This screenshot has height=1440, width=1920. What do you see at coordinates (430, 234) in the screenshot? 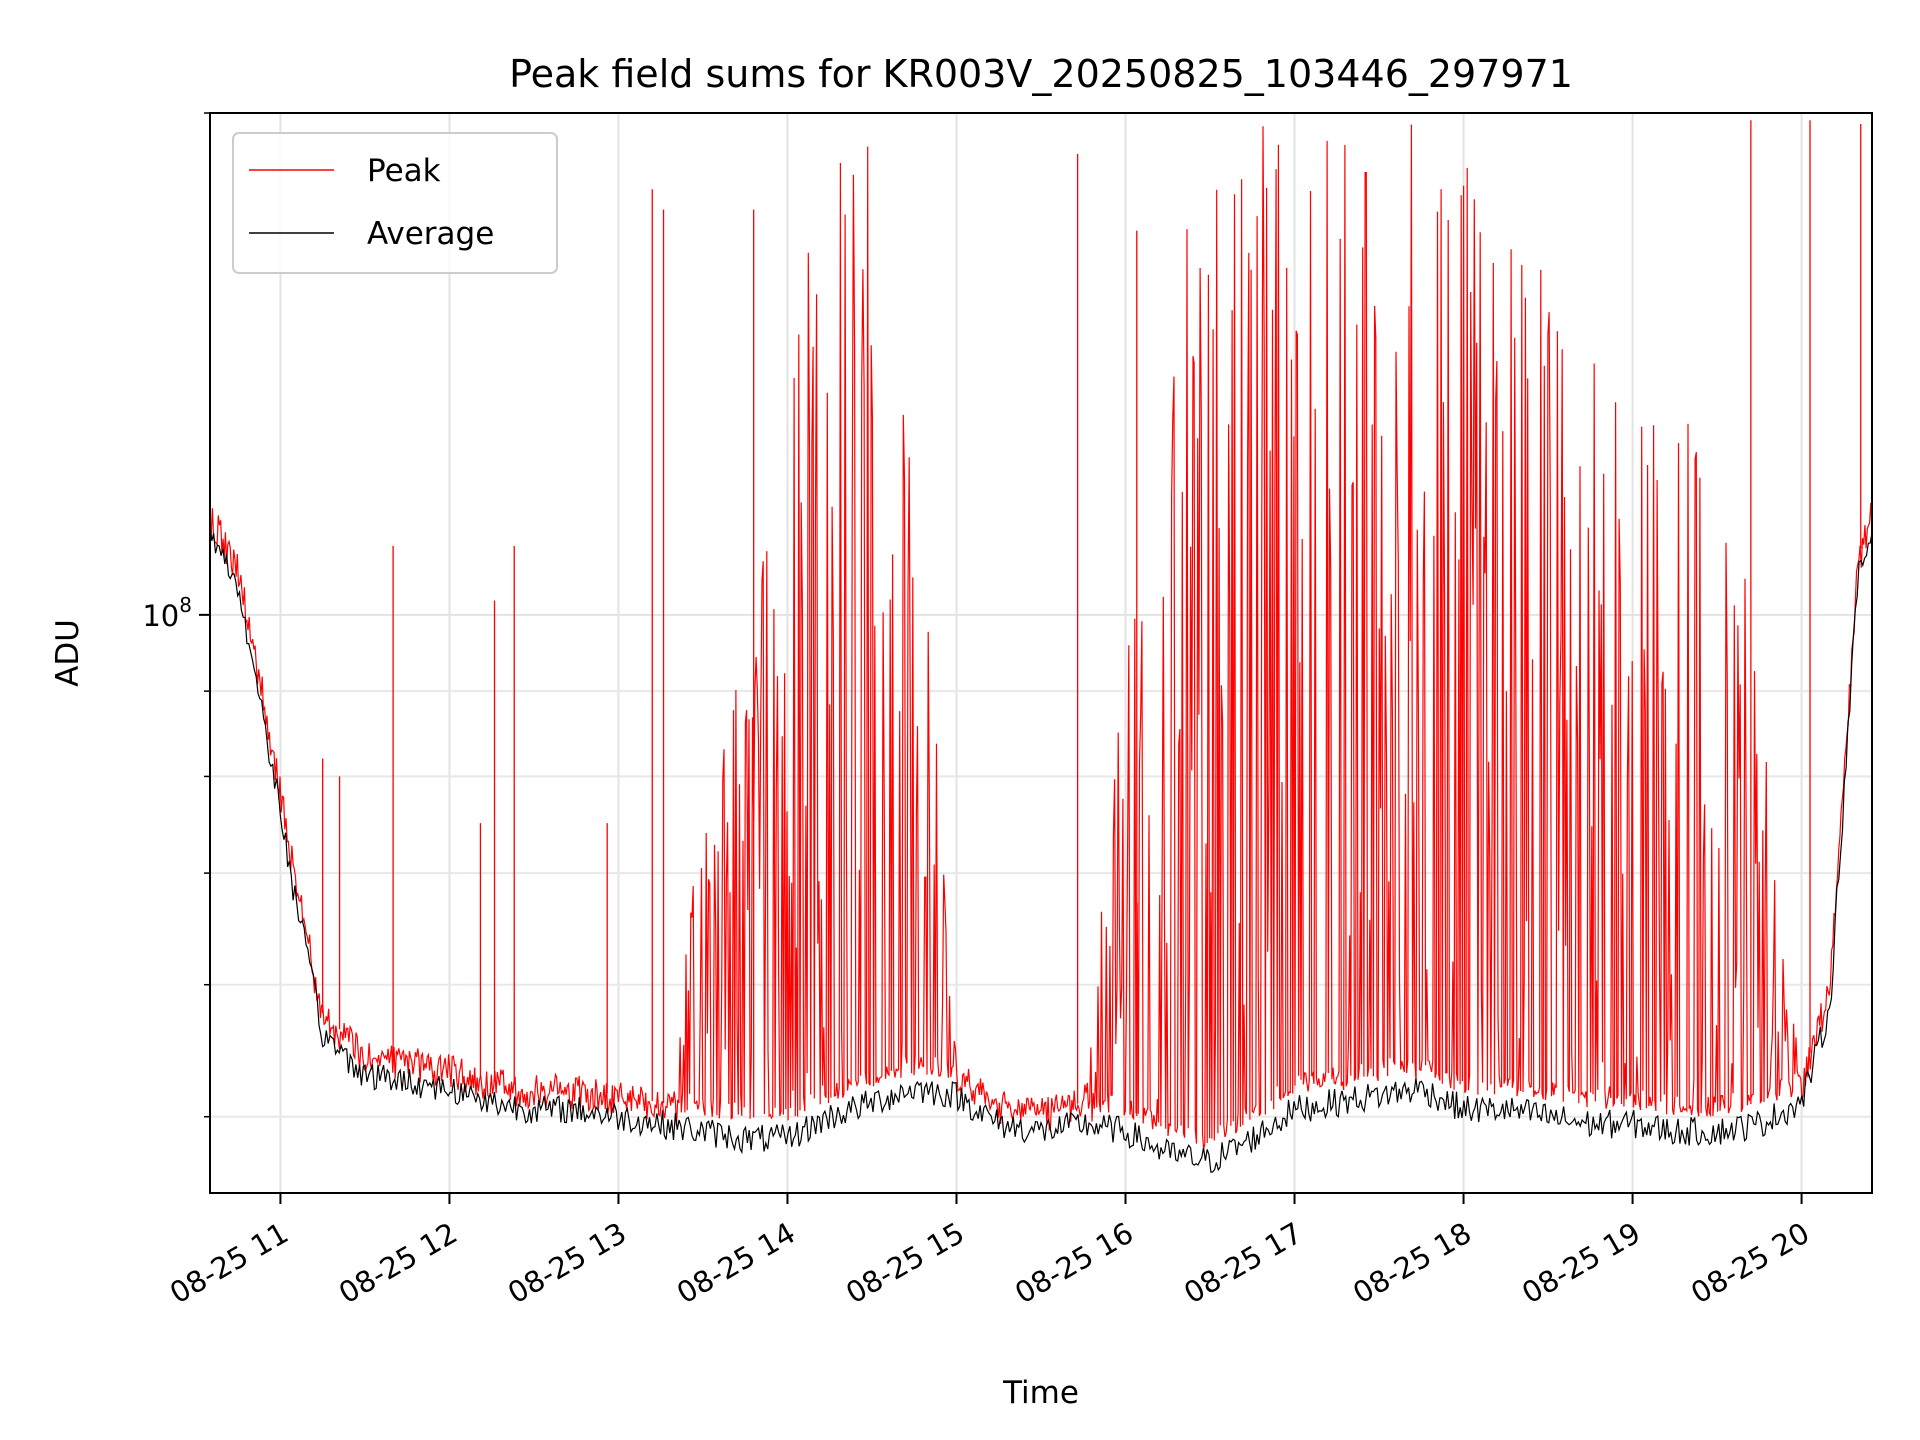
I see `legend-average-label: Average` at bounding box center [430, 234].